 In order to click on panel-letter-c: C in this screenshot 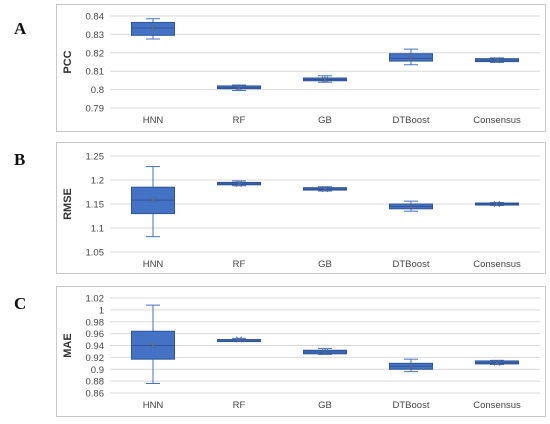, I will do `click(20, 303)`.